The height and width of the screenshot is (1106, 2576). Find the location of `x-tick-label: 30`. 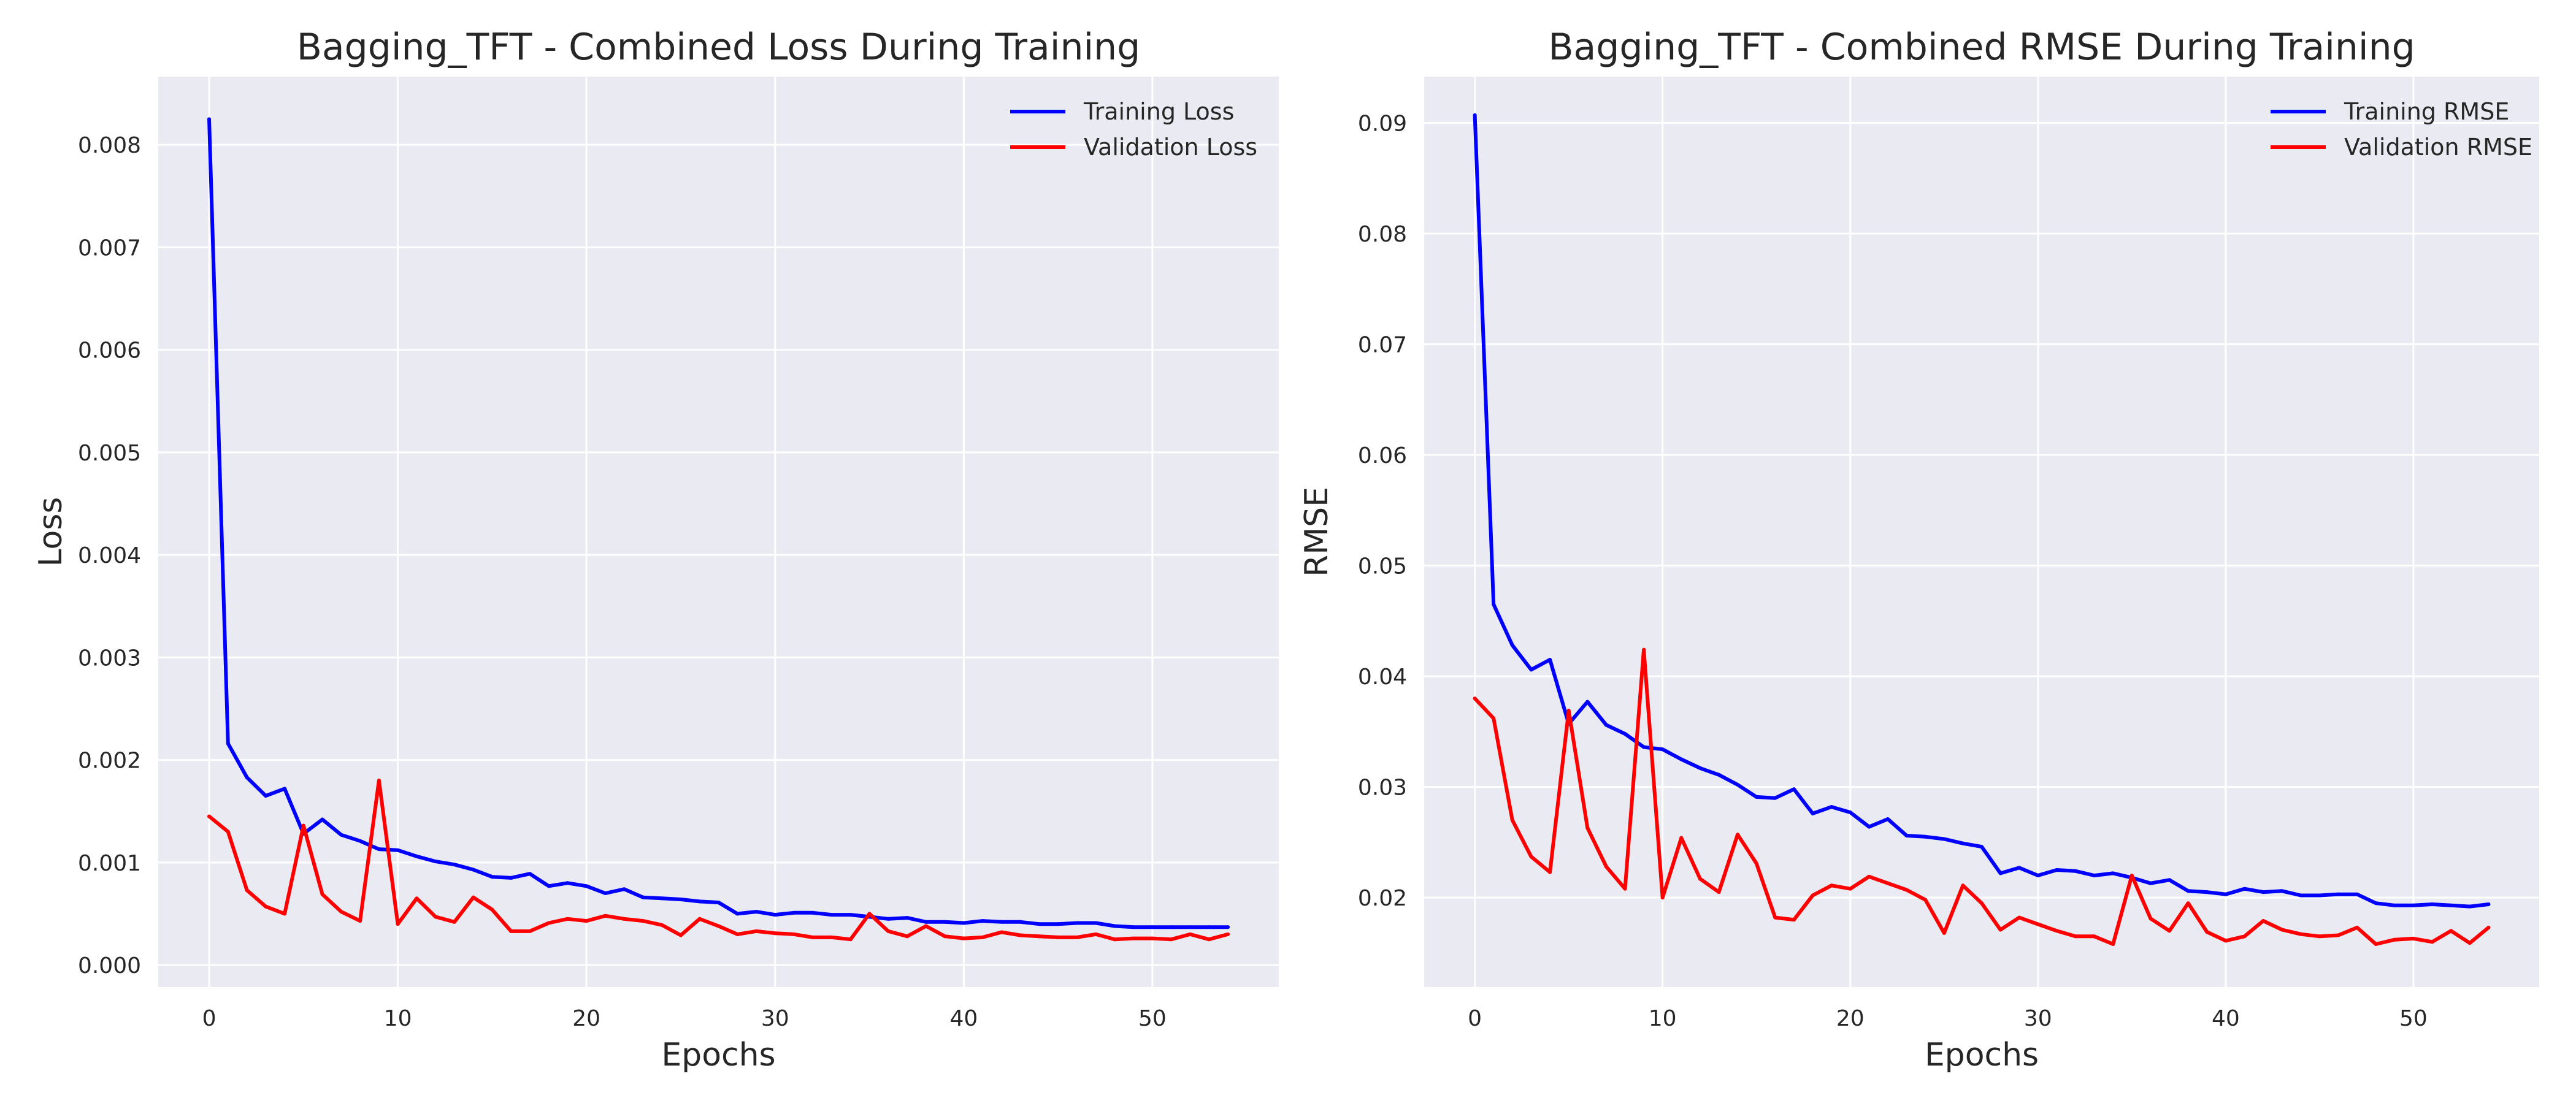

x-tick-label: 30 is located at coordinates (2038, 1018).